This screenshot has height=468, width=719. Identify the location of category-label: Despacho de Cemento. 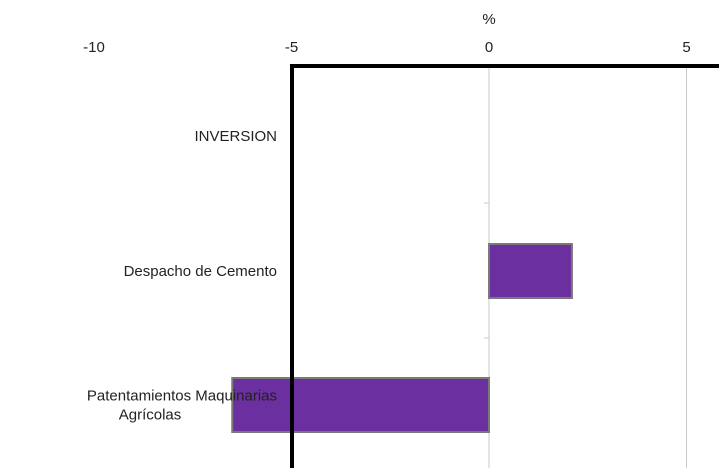
(200, 271).